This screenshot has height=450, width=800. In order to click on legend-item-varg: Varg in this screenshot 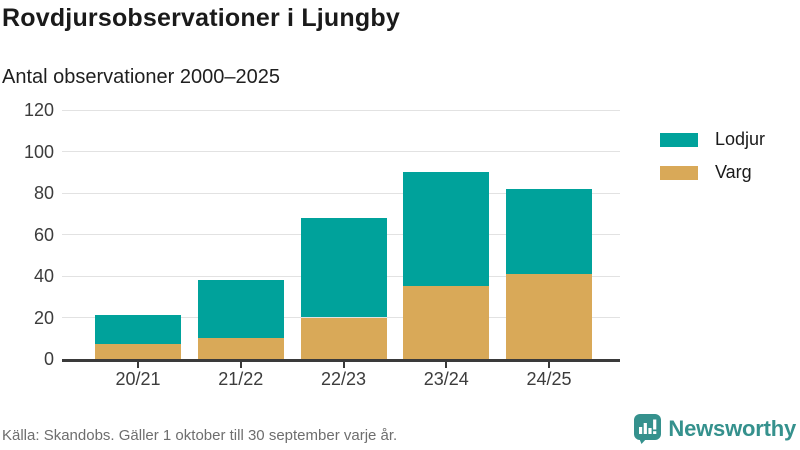, I will do `click(712, 172)`.